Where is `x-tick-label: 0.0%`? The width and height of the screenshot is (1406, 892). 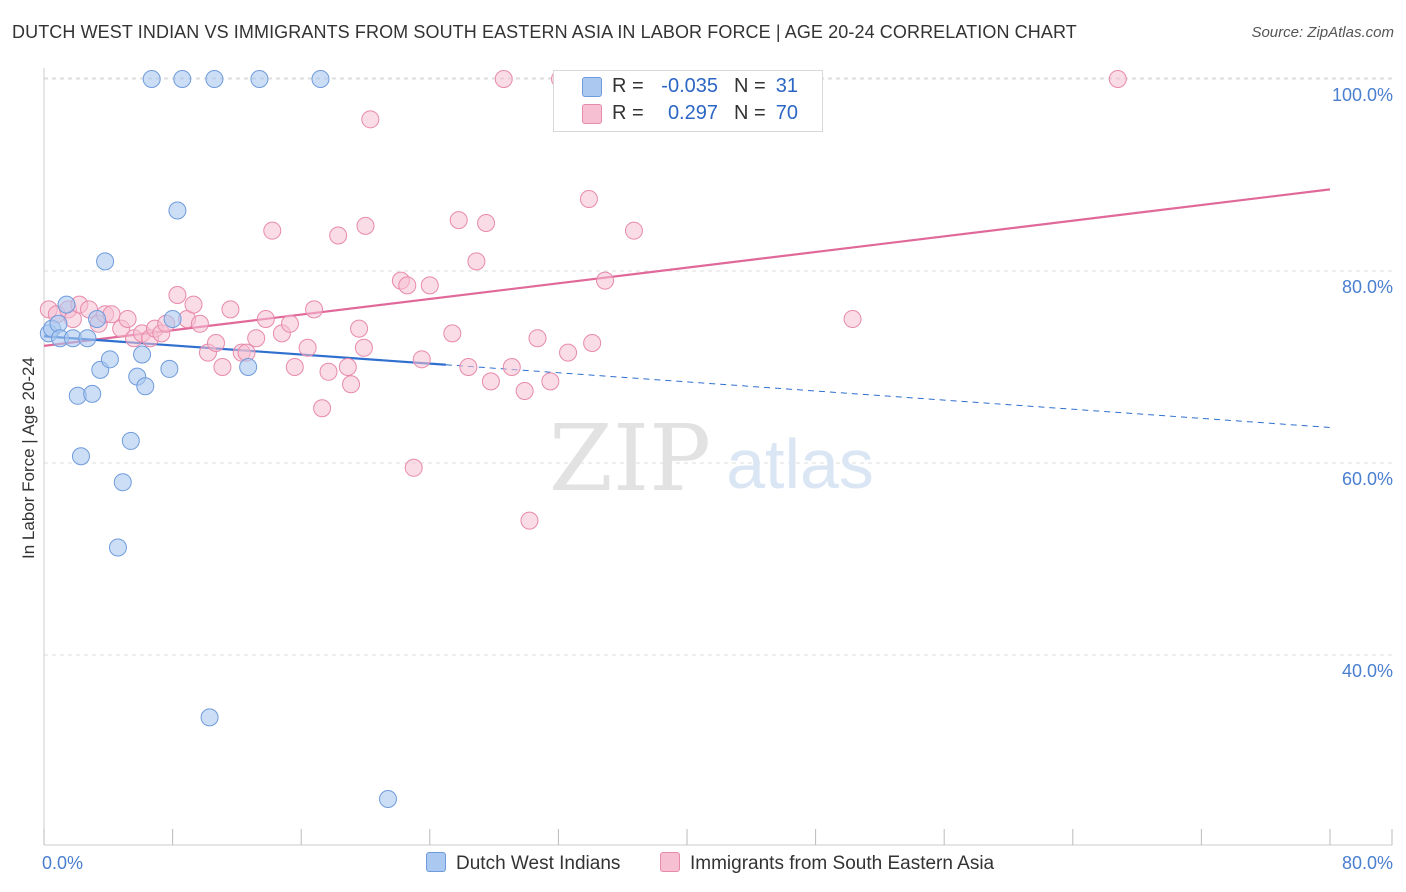 x-tick-label: 0.0% is located at coordinates (62, 863).